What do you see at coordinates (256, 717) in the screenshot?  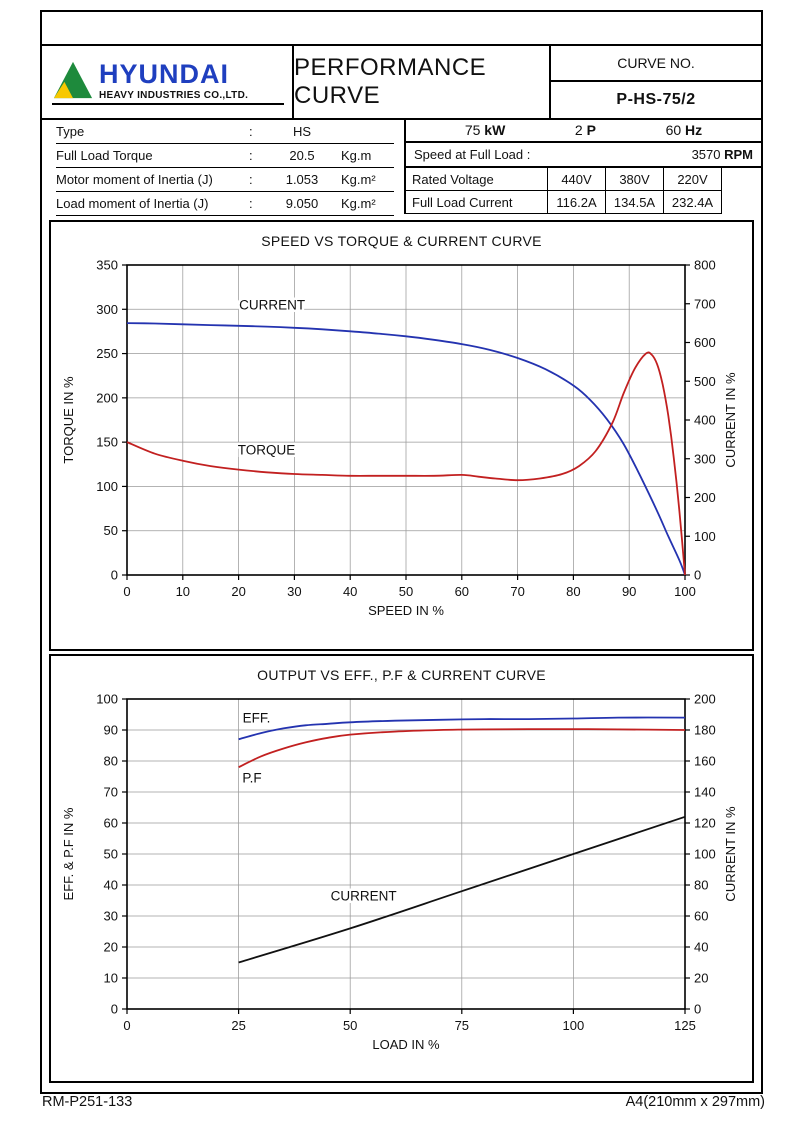 I see `svg-text: EFF.` at bounding box center [256, 717].